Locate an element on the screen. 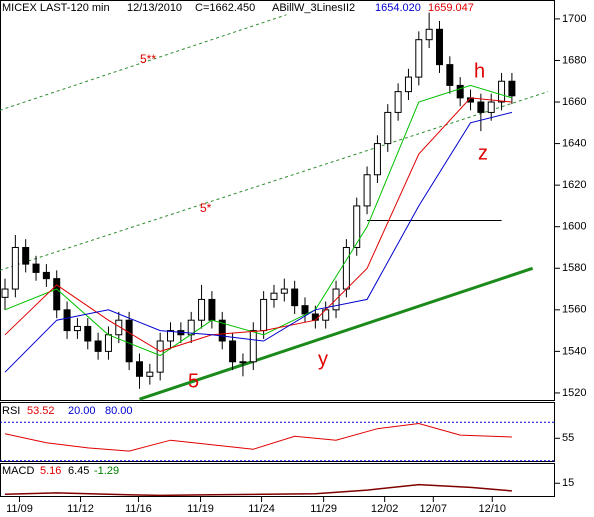 The height and width of the screenshot is (517, 594). trend-line is located at coordinates (143, 62).